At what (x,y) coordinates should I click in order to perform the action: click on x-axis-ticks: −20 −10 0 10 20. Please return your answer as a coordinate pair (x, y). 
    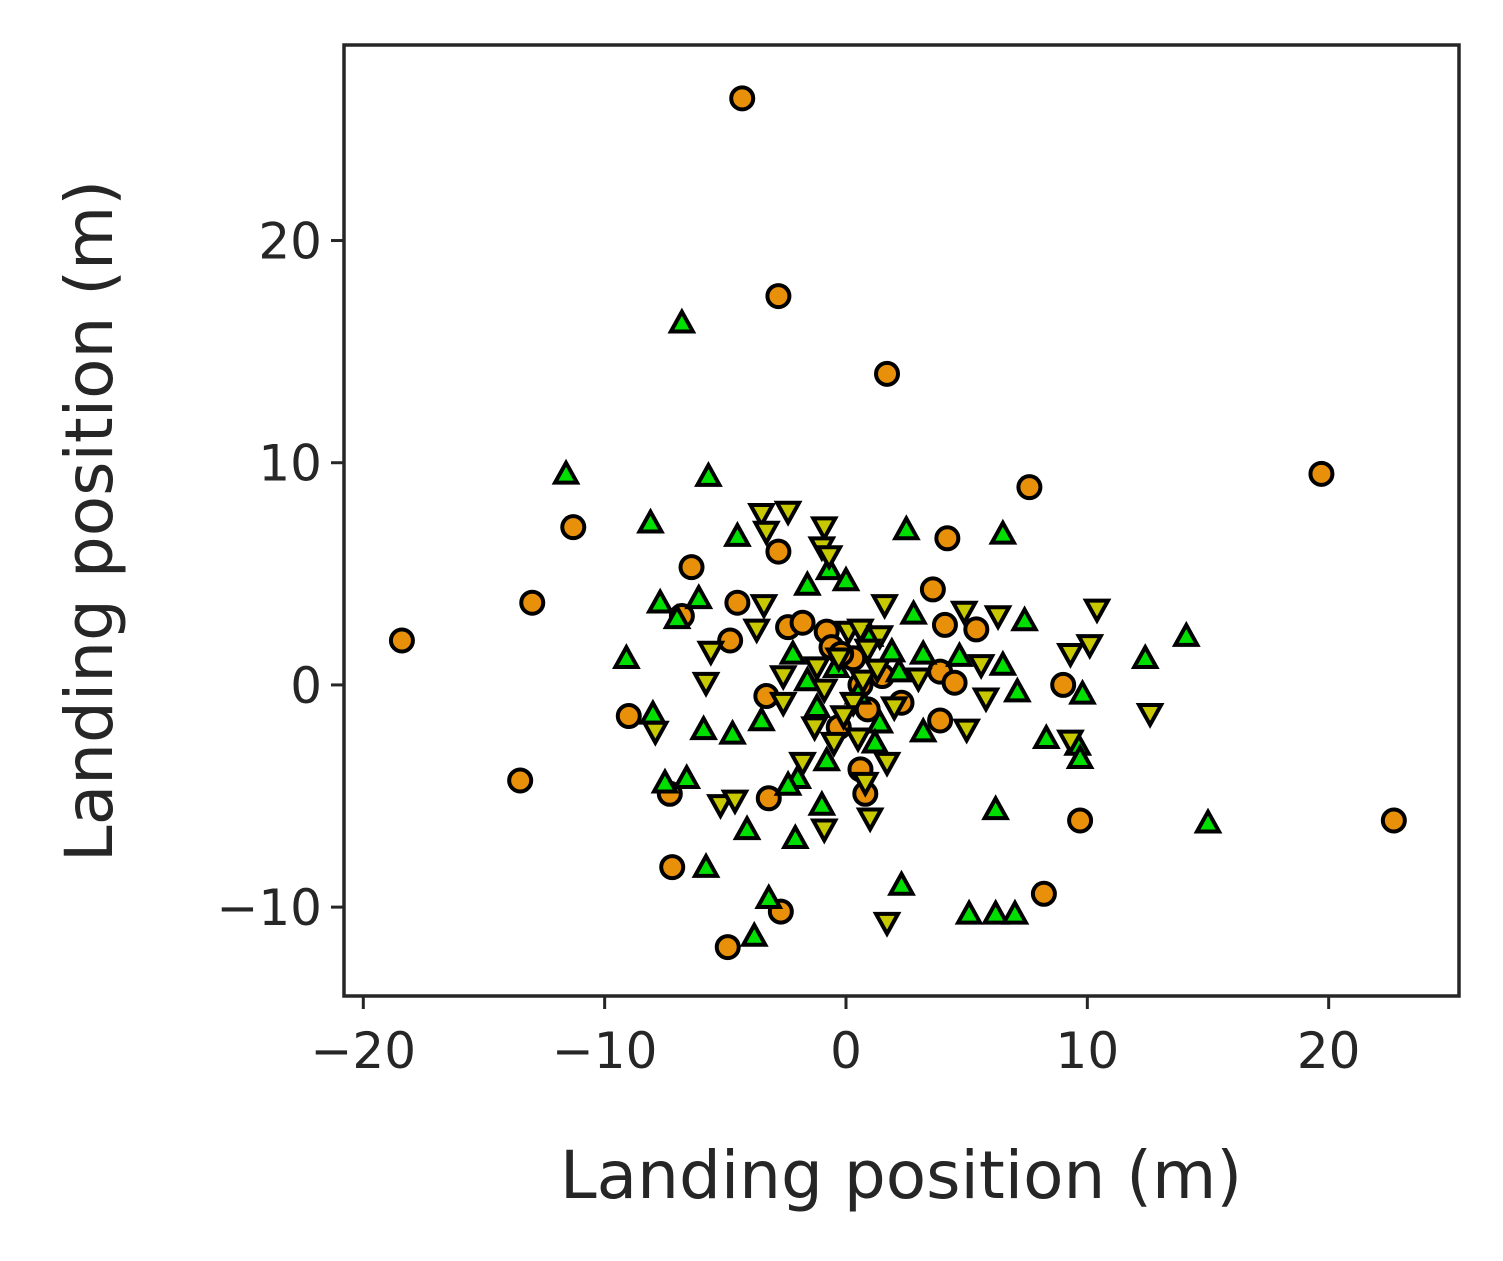
    Looking at the image, I should click on (836, 1038).